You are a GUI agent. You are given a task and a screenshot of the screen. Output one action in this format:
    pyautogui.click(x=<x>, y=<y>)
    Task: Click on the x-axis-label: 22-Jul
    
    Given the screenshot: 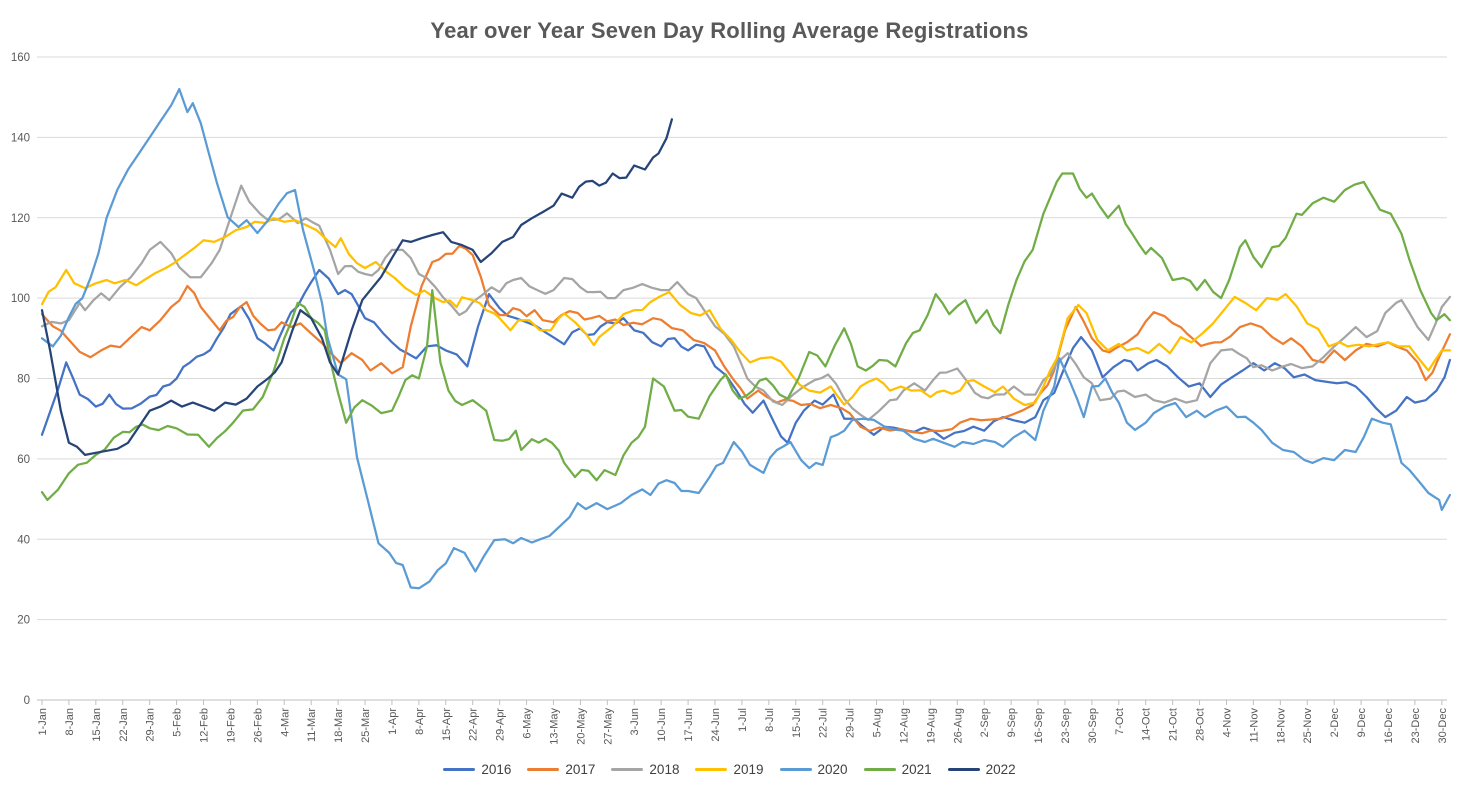 What is the action you would take?
    pyautogui.click(x=824, y=723)
    